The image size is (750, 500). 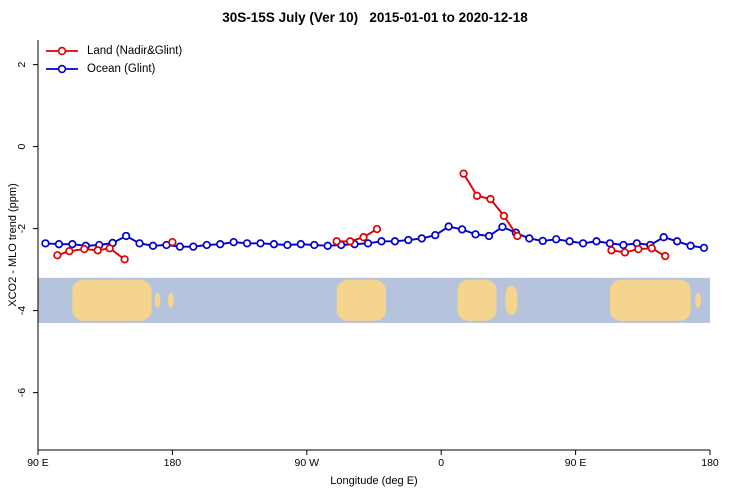 What do you see at coordinates (62, 69) in the screenshot?
I see `ocean-line-marker-icon` at bounding box center [62, 69].